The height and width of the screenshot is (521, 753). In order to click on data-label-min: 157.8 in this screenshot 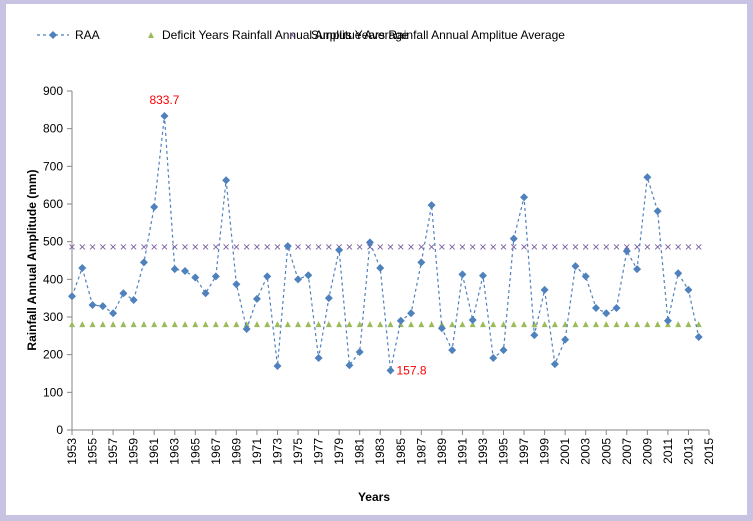, I will do `click(412, 371)`.